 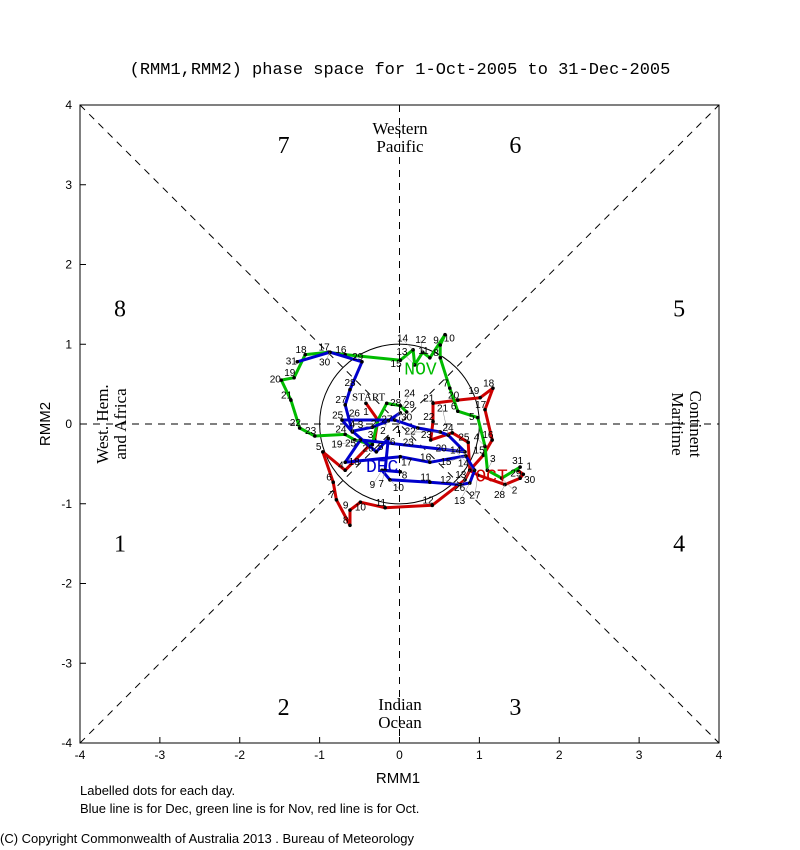 What do you see at coordinates (397, 364) in the screenshot?
I see `day-label: 15` at bounding box center [397, 364].